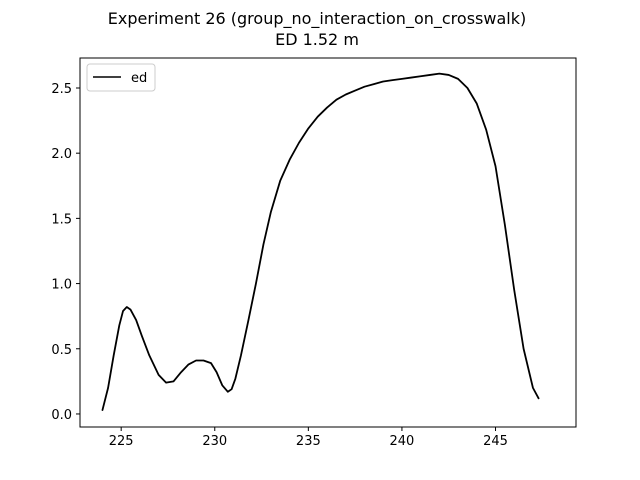 The image size is (640, 480). I want to click on x-tick-label: 230, so click(214, 441).